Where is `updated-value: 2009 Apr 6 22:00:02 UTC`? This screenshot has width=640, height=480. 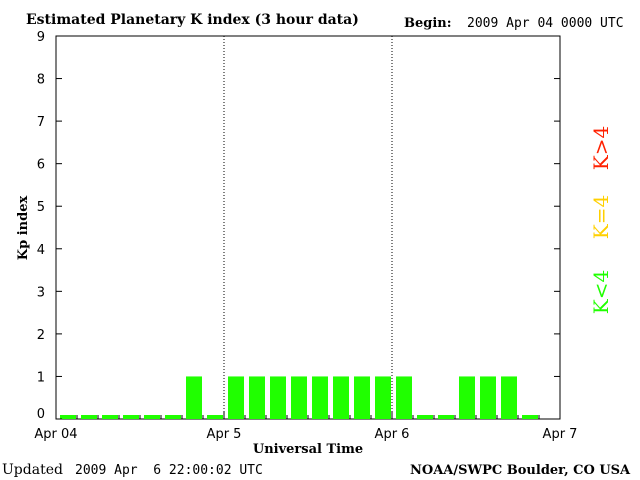 updated-value: 2009 Apr 6 22:00:02 UTC is located at coordinates (169, 470).